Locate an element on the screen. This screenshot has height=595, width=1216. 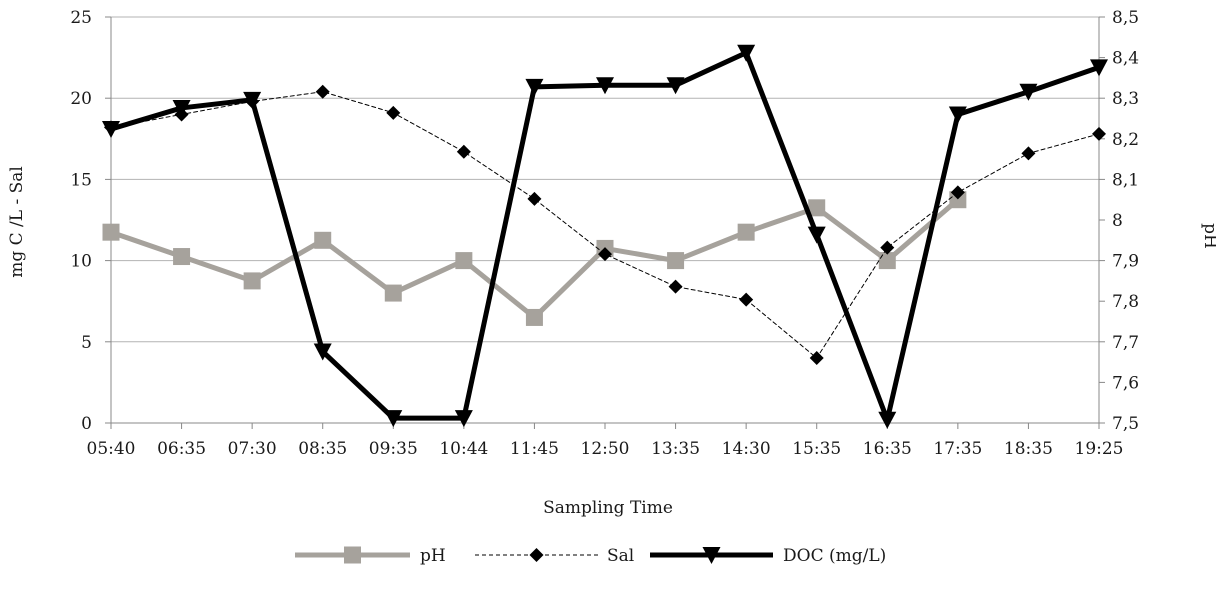
x-tick-label: 13:35 is located at coordinates (675, 449).